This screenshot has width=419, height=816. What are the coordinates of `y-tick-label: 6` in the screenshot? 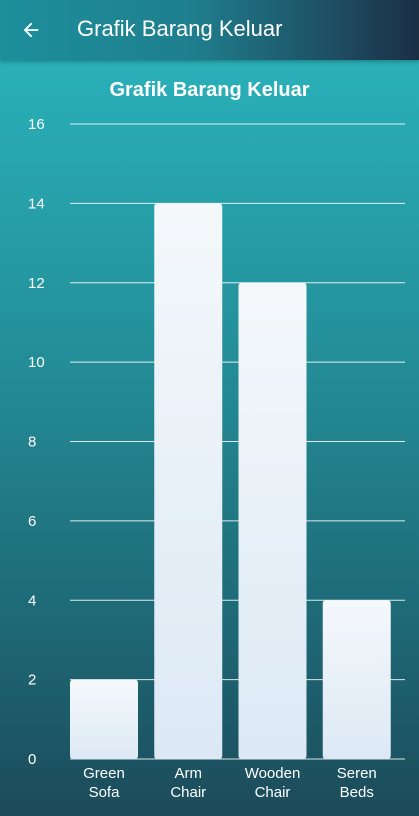 It's located at (32, 521).